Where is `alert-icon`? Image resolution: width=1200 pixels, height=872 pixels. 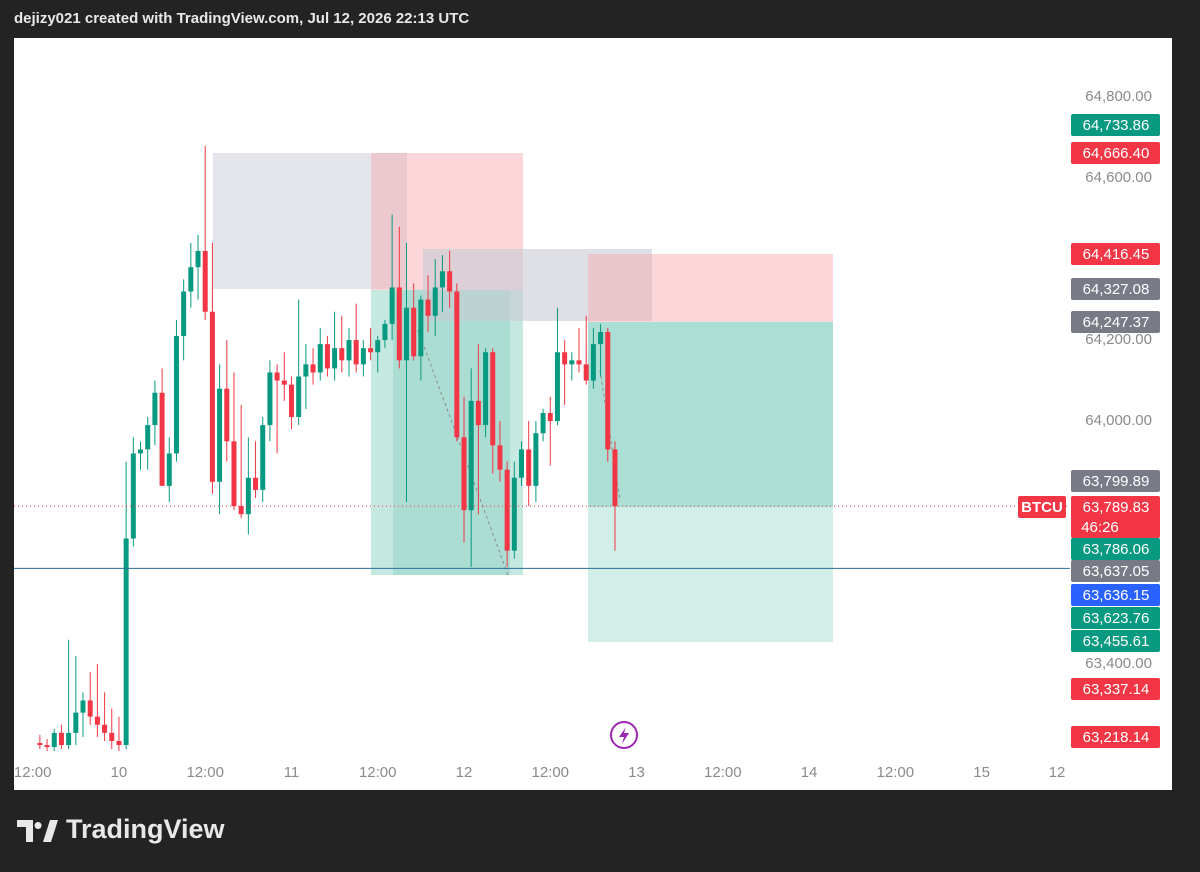
alert-icon is located at coordinates (624, 735).